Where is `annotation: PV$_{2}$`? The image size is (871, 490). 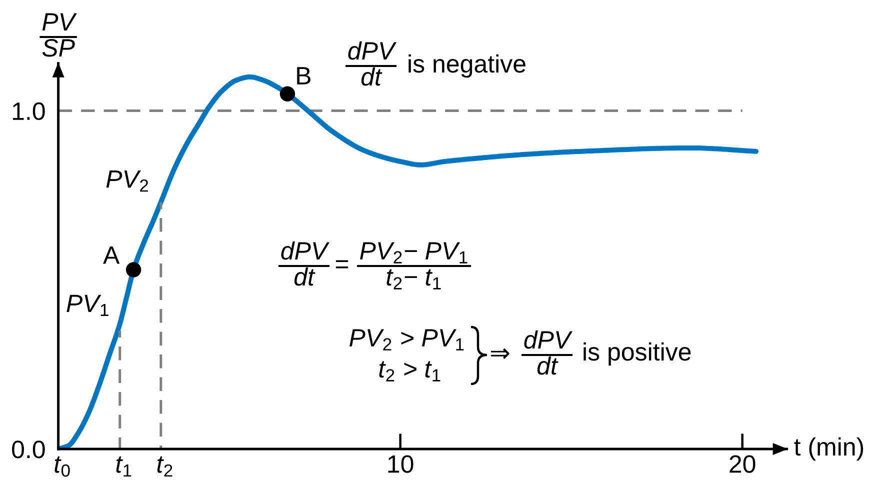 annotation: PV$_{2}$ is located at coordinates (127, 181).